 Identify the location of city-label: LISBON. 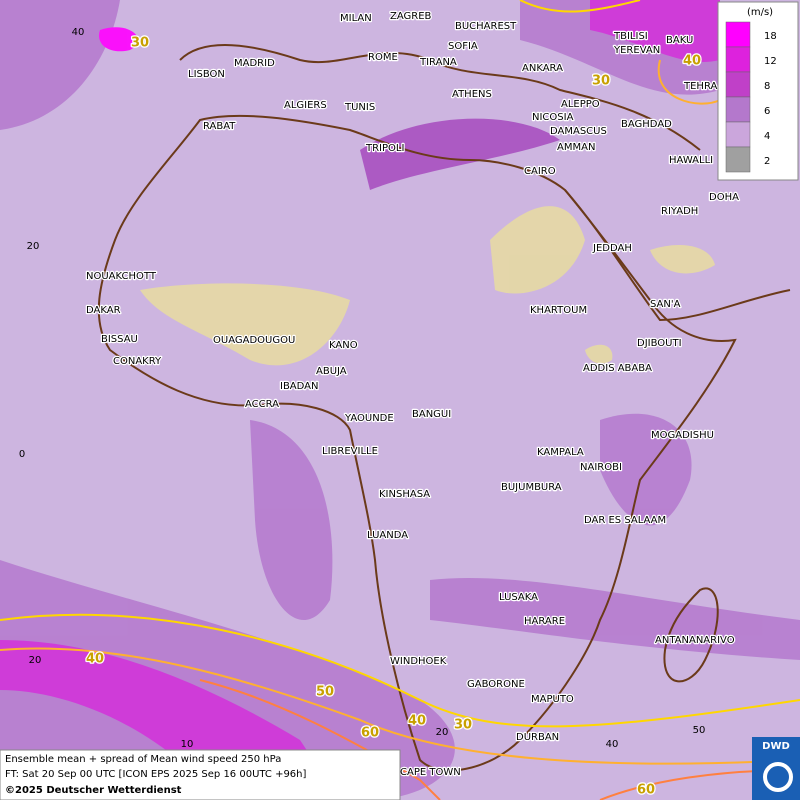
(206, 74).